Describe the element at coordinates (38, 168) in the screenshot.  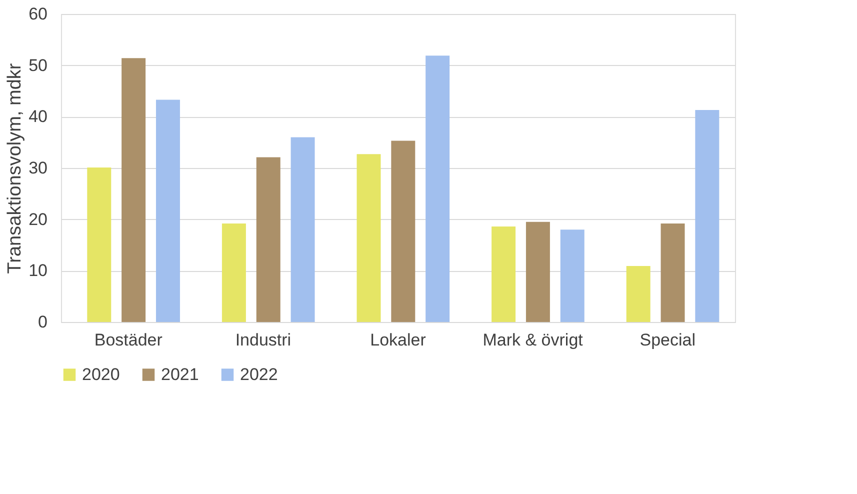
I see `y-tick-label: 30` at that location.